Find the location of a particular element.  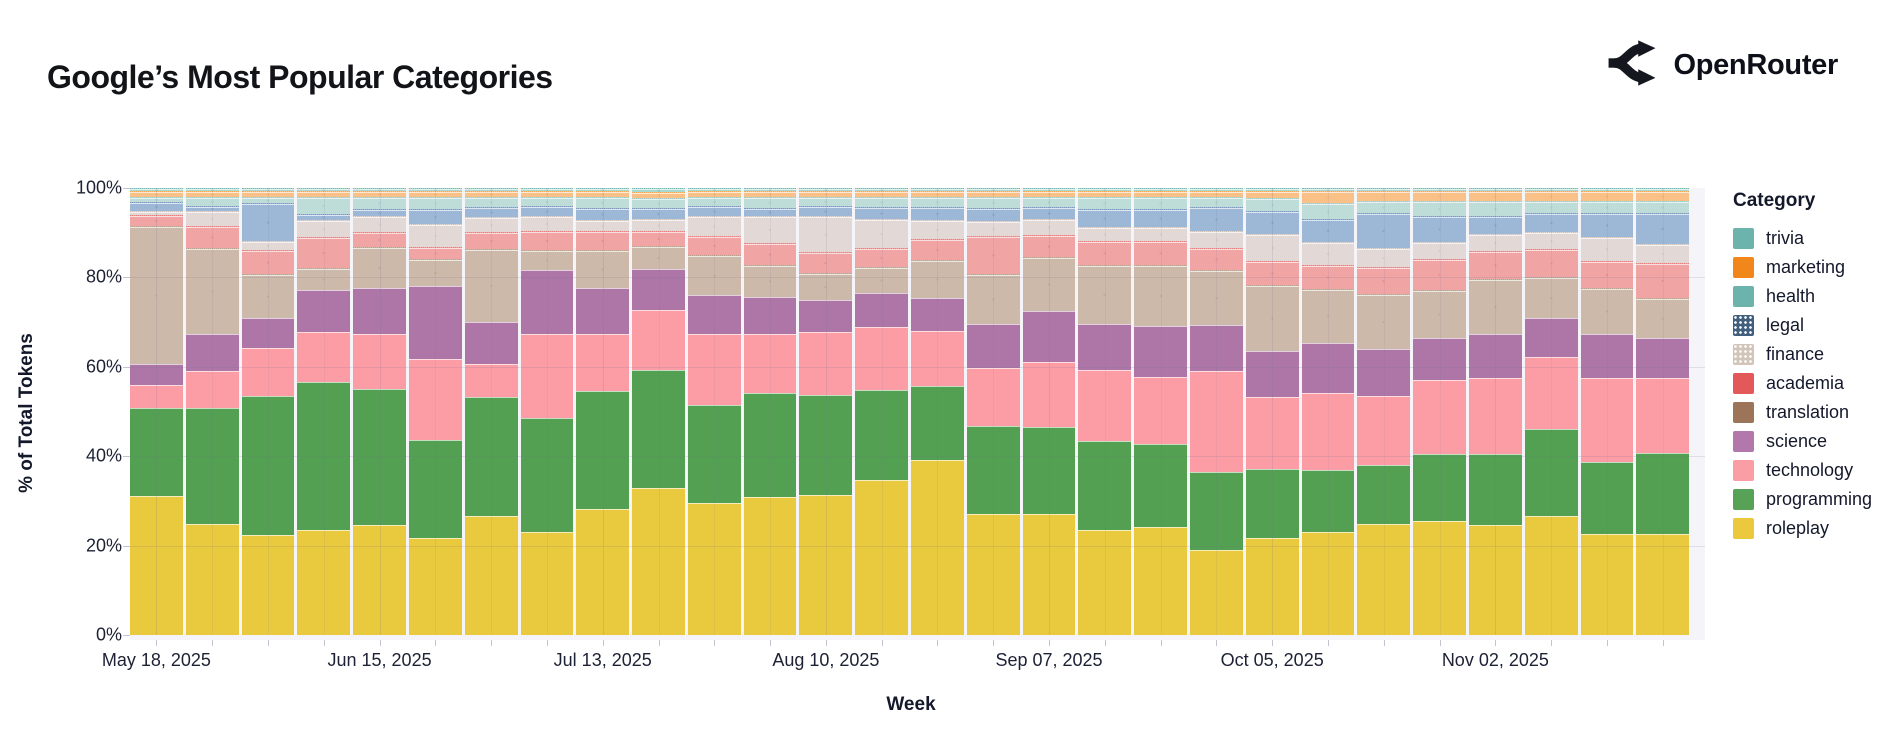

legend-item-technology: technology is located at coordinates (1805, 470).